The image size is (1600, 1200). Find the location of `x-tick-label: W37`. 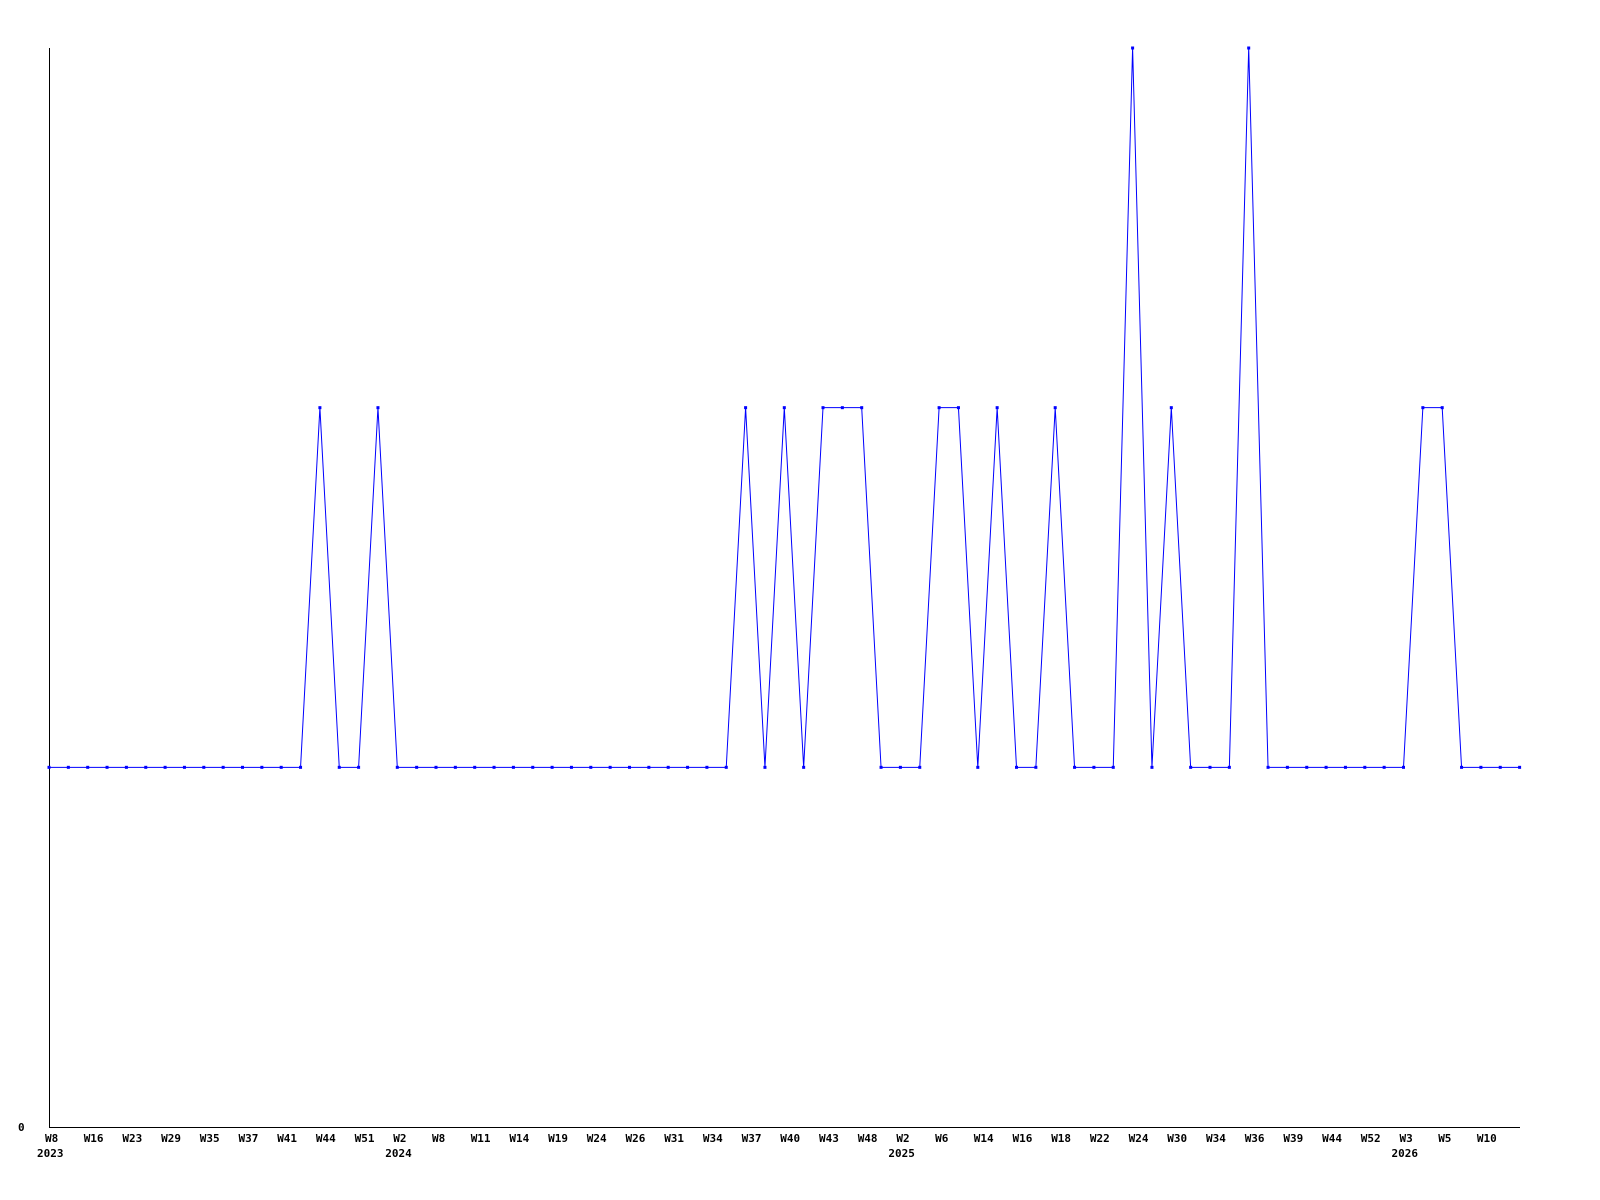

x-tick-label: W37 is located at coordinates (249, 1138).